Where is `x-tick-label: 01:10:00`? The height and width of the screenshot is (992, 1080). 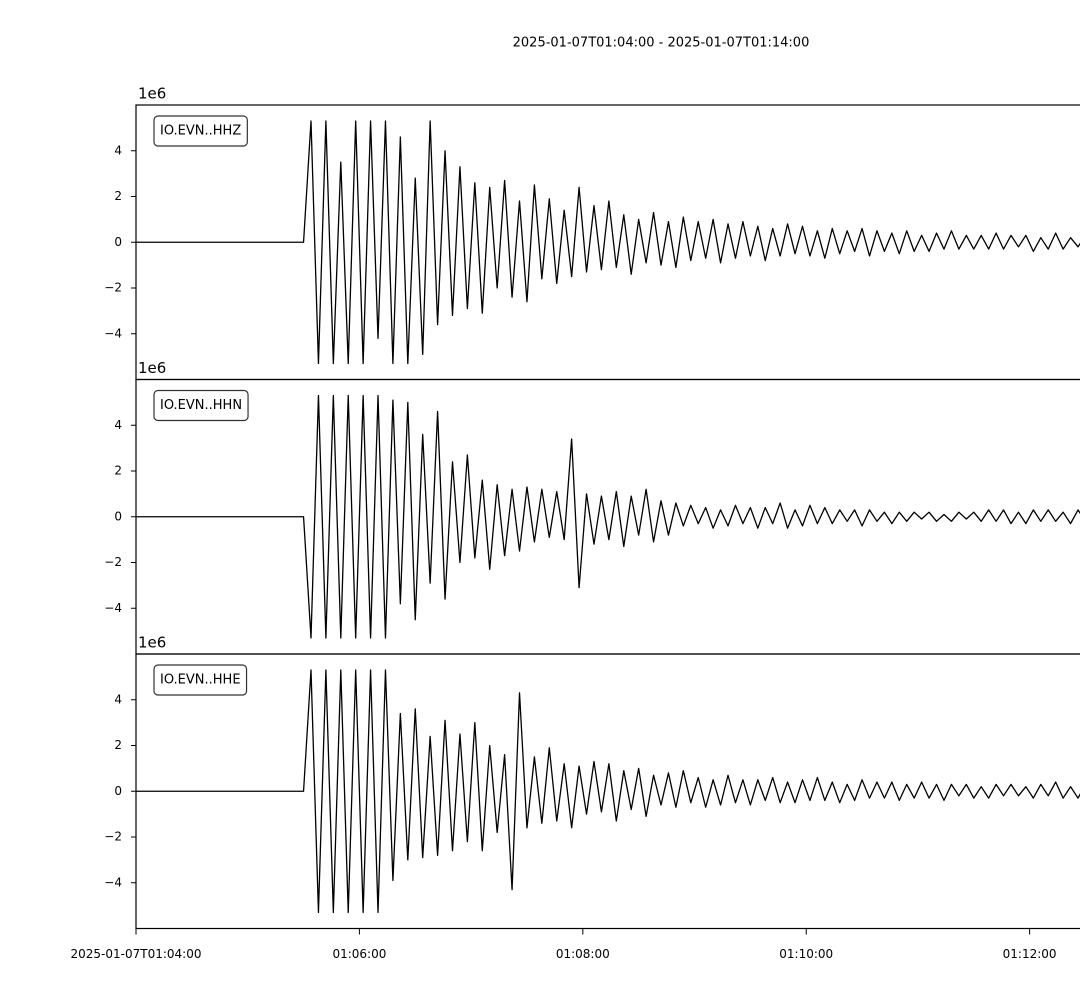
x-tick-label: 01:10:00 is located at coordinates (806, 954).